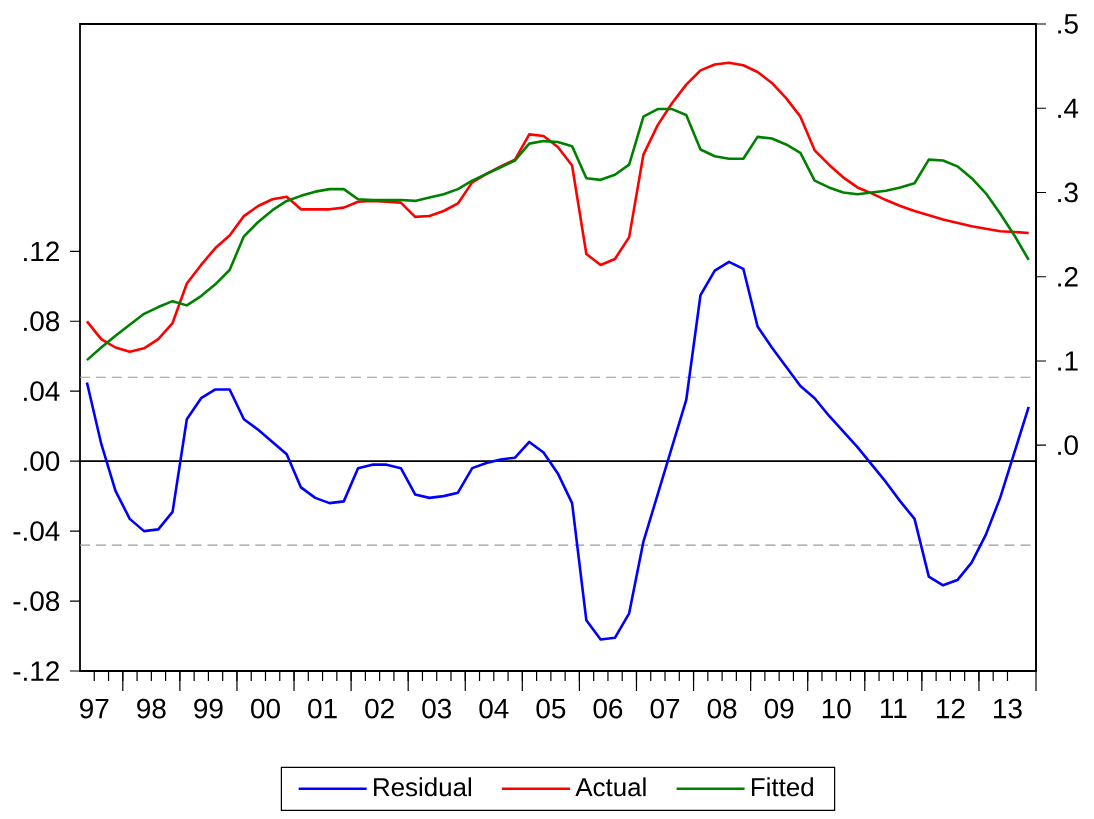  What do you see at coordinates (779, 708) in the screenshot?
I see `x-tick-label: 09` at bounding box center [779, 708].